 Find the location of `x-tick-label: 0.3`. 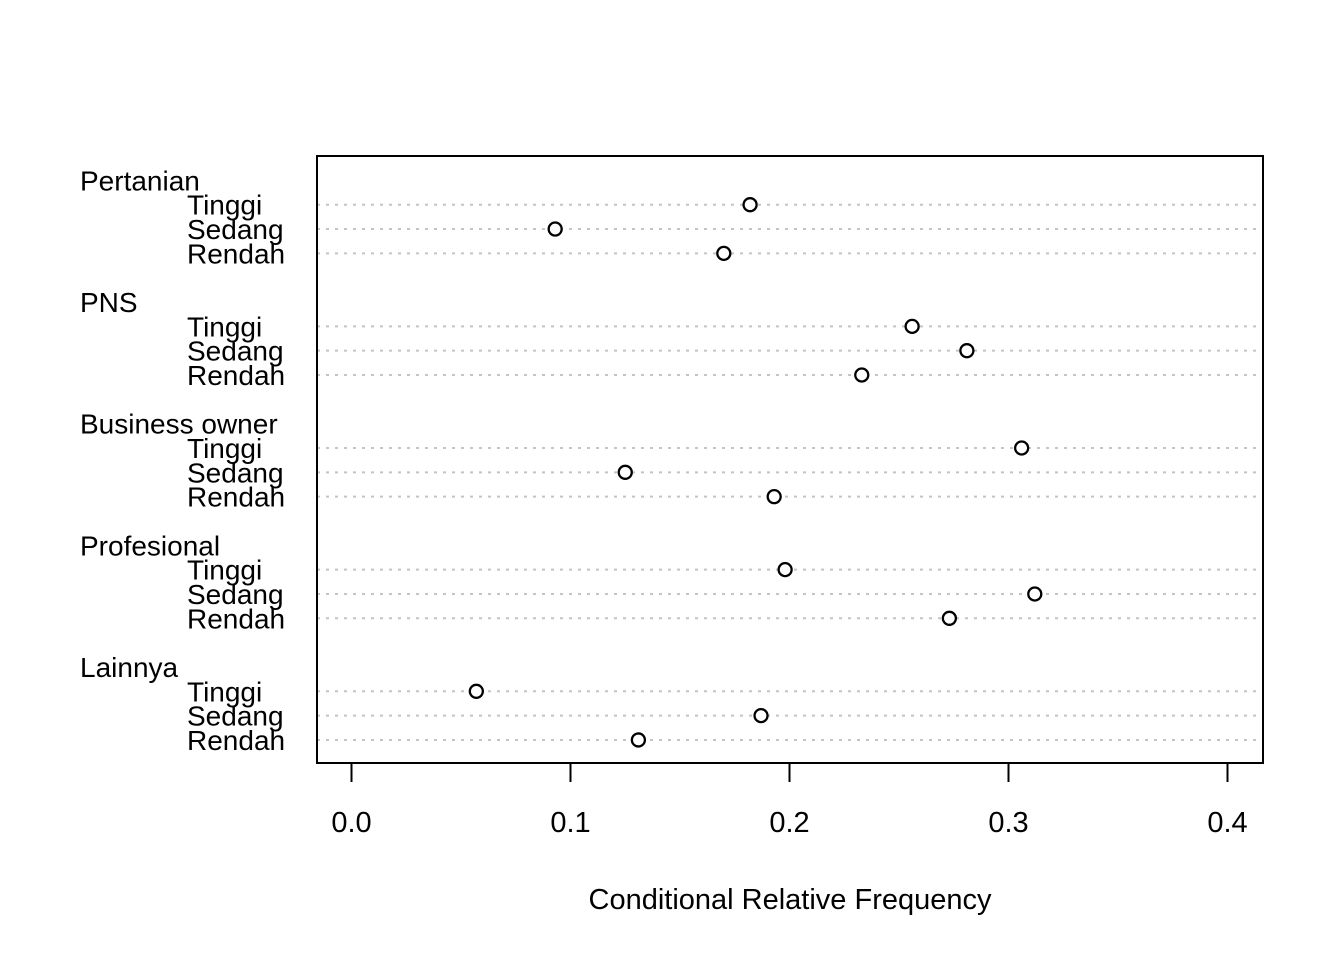

x-tick-label: 0.3 is located at coordinates (1008, 823).